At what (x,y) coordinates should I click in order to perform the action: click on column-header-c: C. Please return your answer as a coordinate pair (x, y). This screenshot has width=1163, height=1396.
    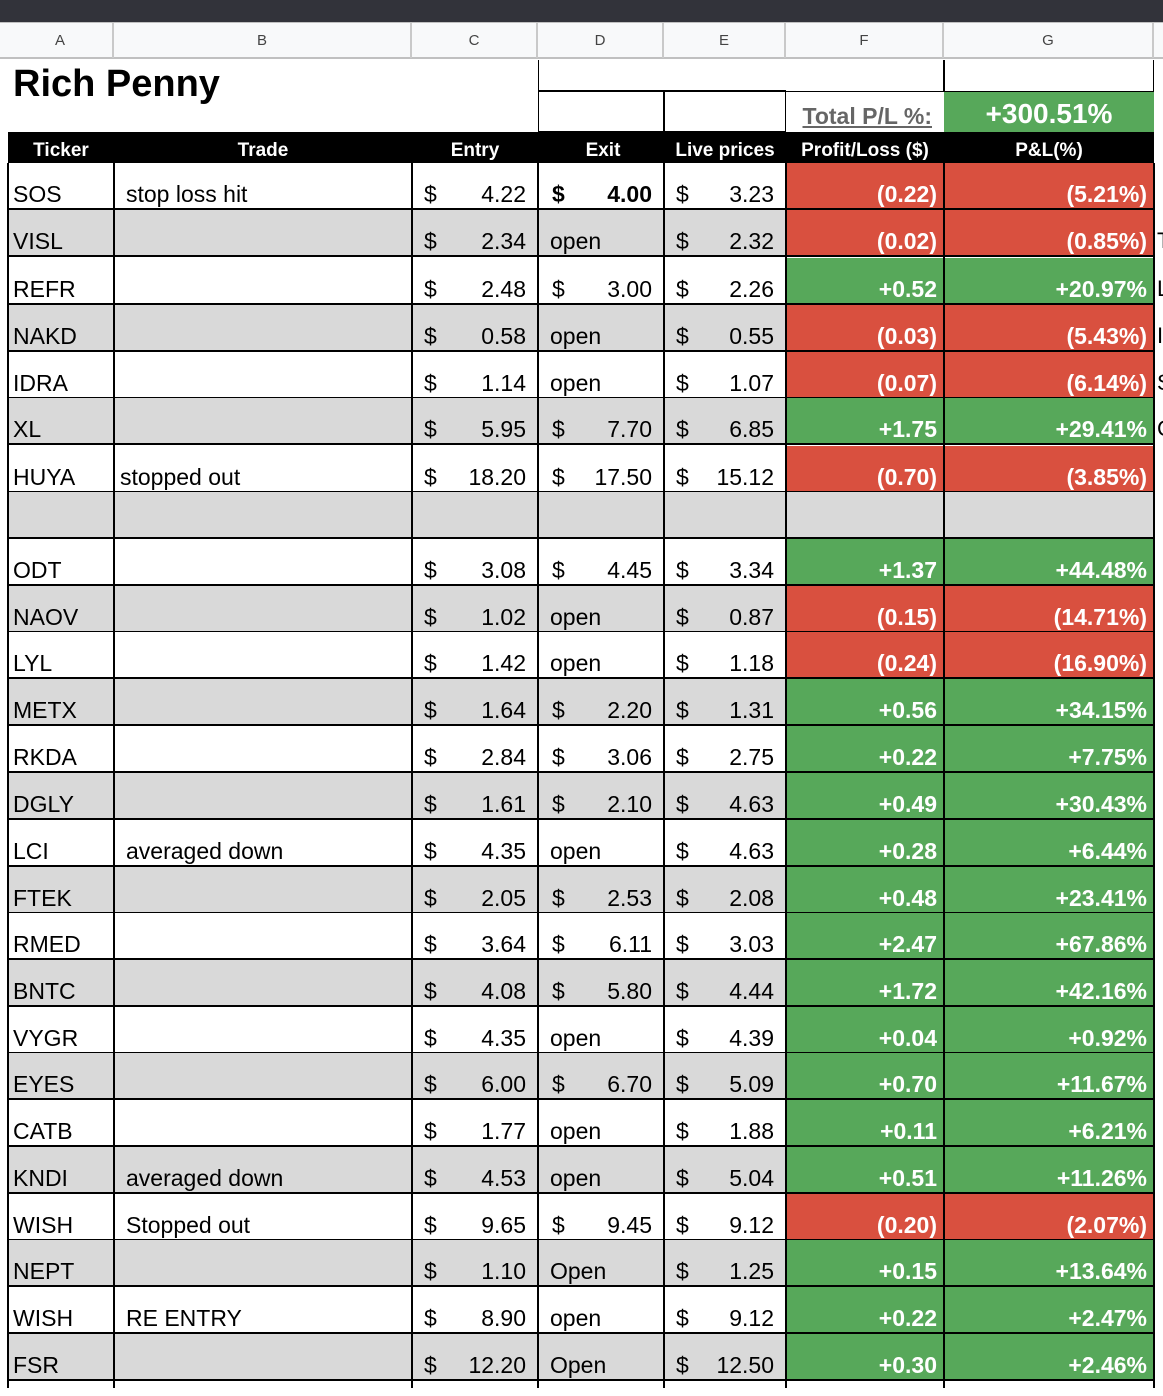
    Looking at the image, I should click on (475, 40).